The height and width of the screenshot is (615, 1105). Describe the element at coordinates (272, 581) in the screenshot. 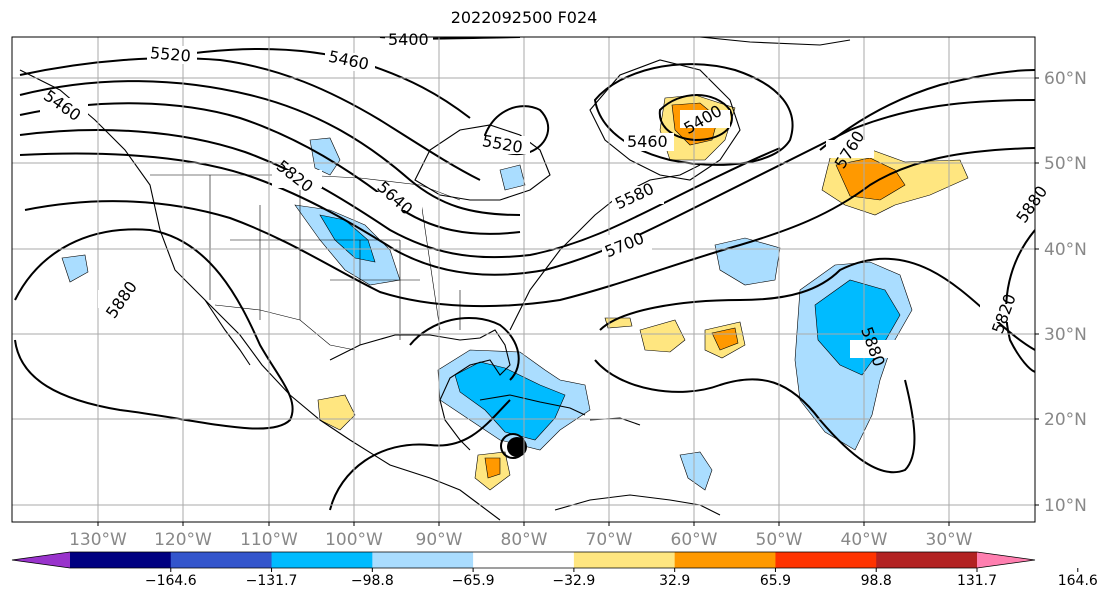

I see `colorbar-tick-label: −131.7` at that location.